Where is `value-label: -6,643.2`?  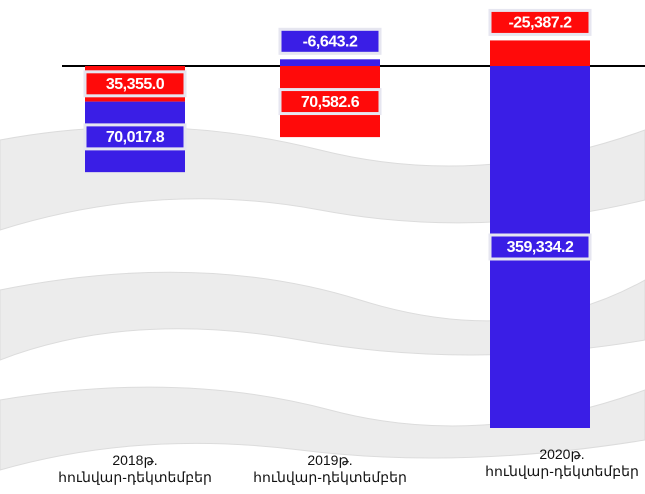
value-label: -6,643.2 is located at coordinates (330, 42).